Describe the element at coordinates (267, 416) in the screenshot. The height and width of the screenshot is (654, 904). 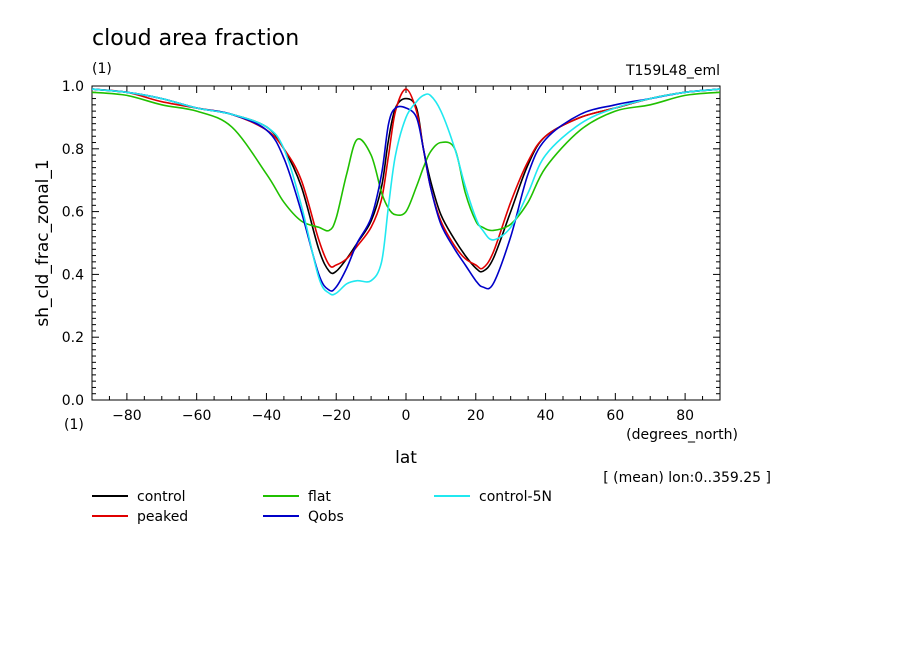
I see `x-tick-label: −40` at that location.